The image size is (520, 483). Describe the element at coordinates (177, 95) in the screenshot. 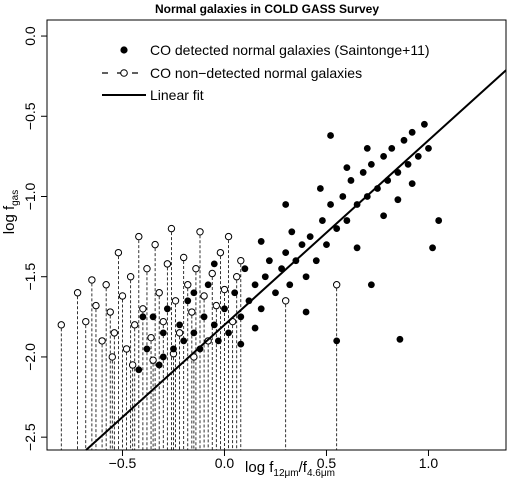

I see `legend-label-fit: Linear fit` at that location.